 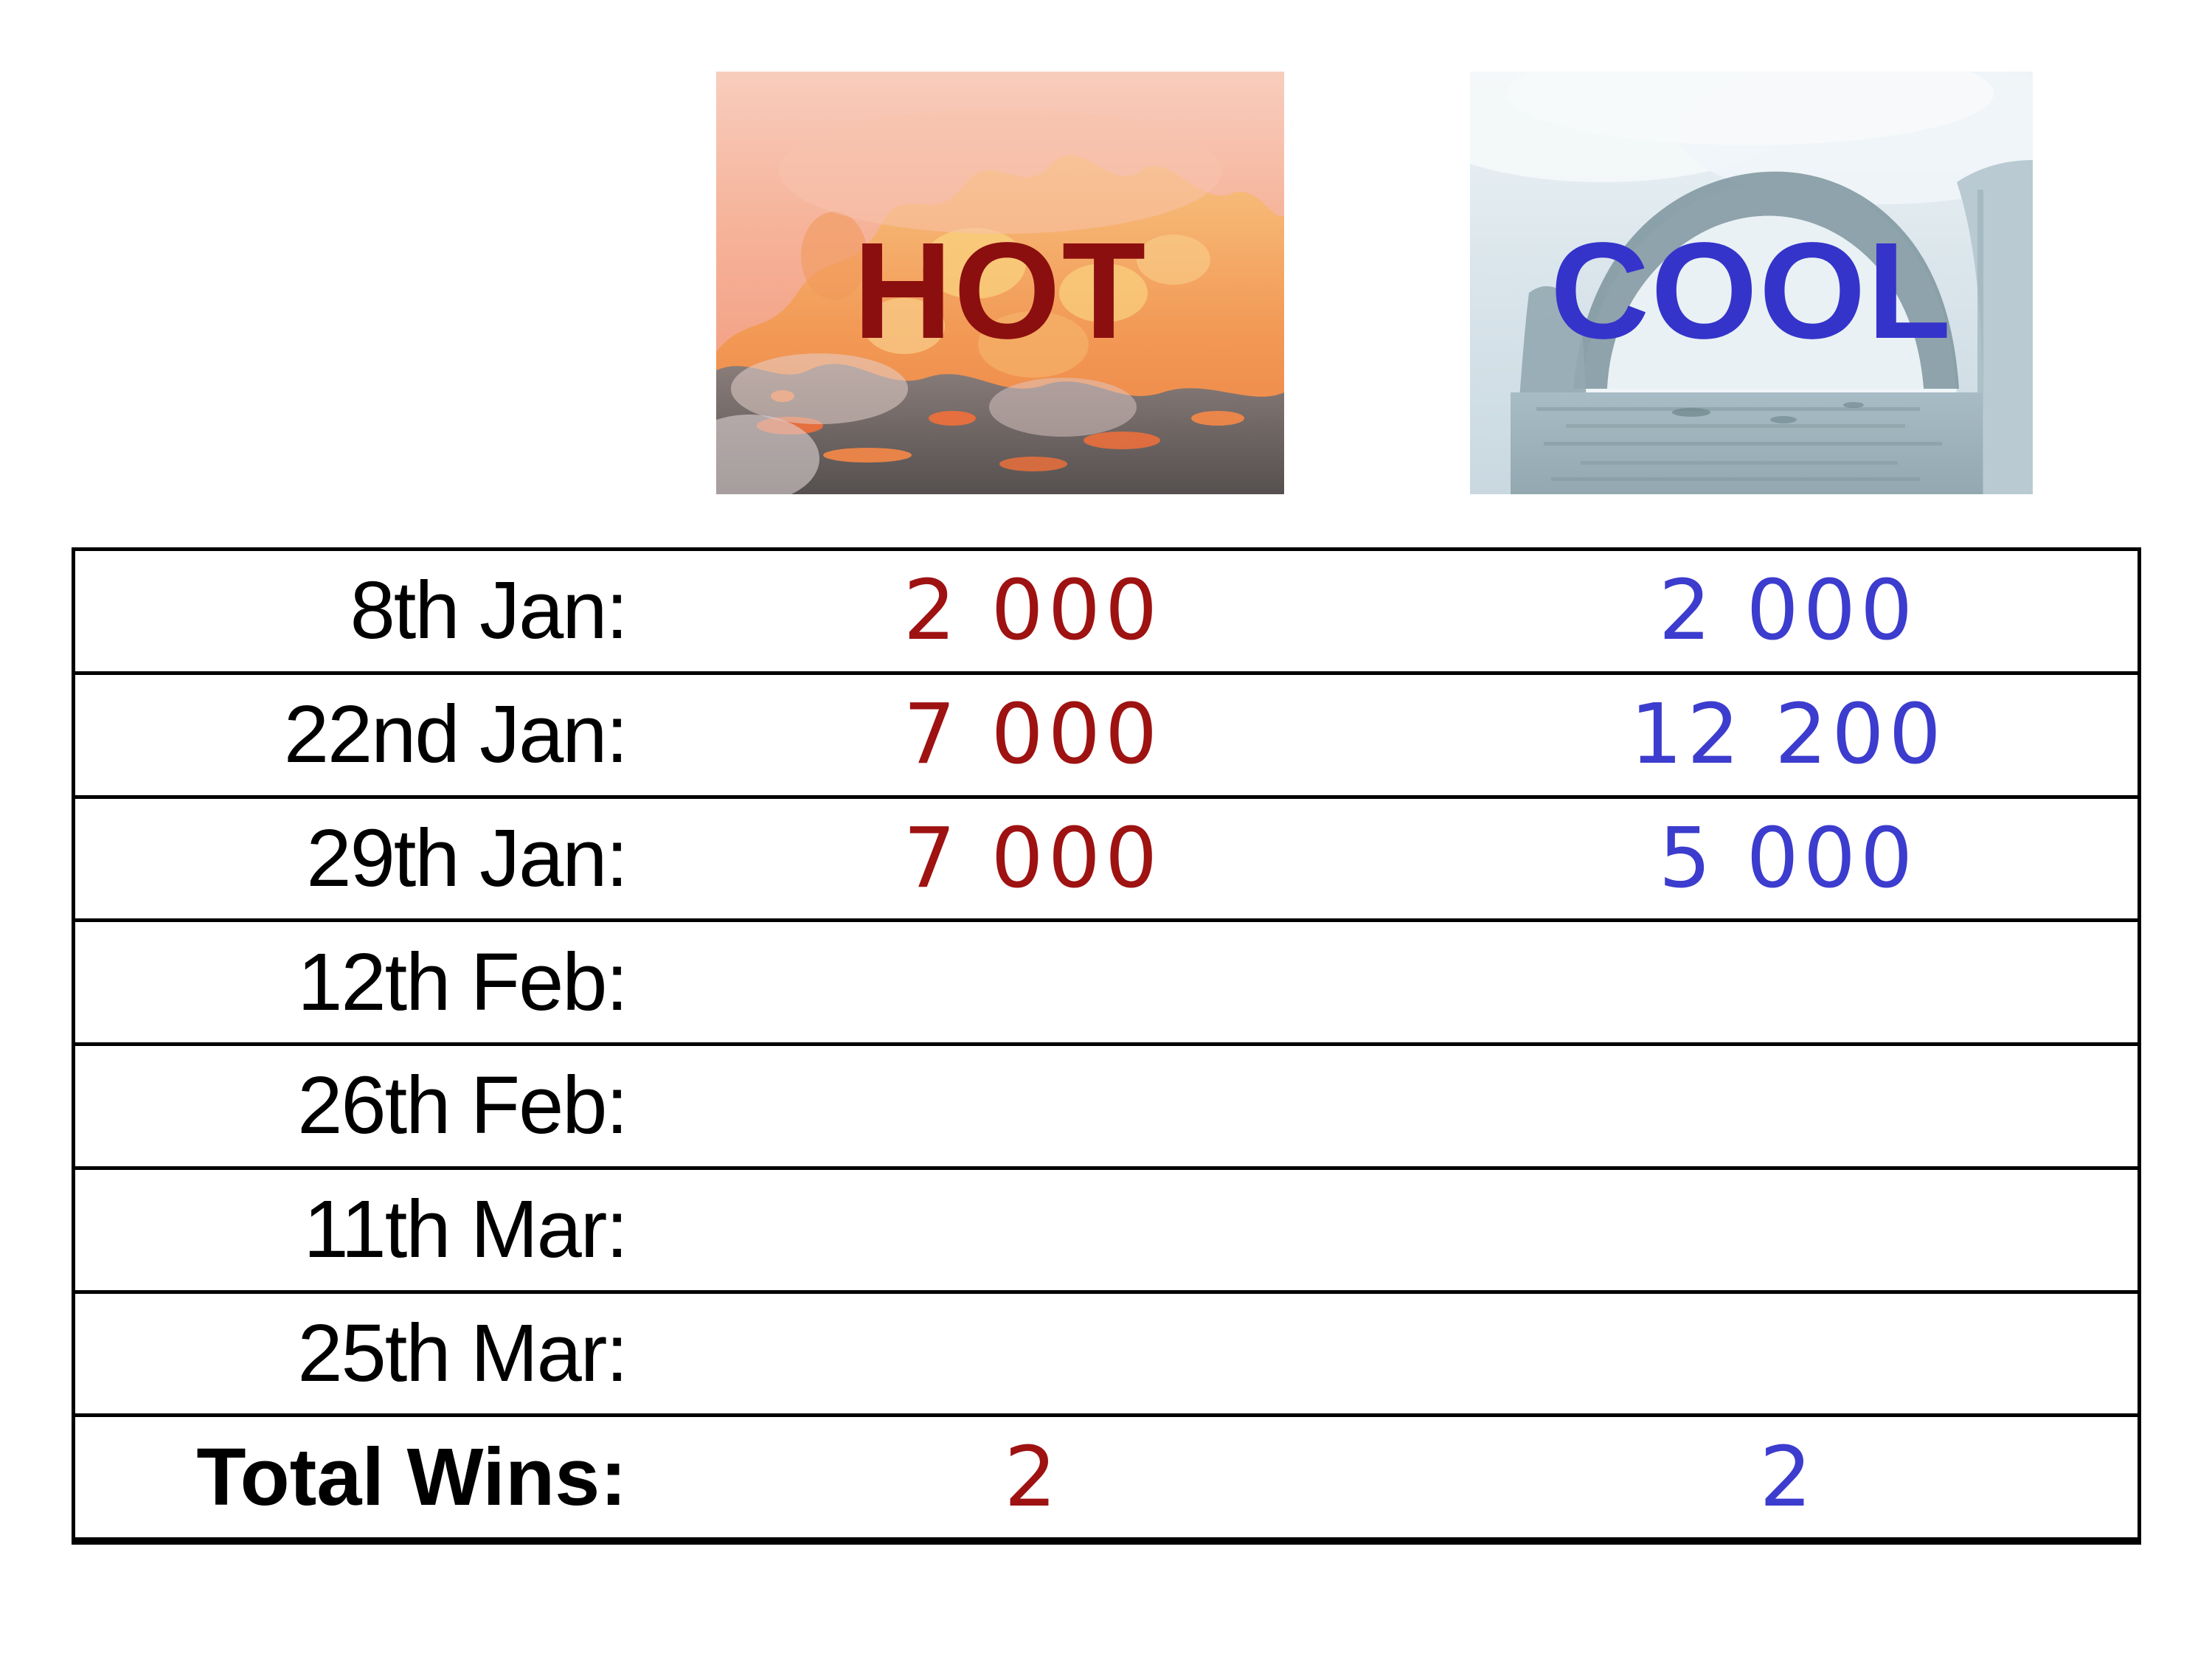 What do you see at coordinates (1788, 1477) in the screenshot?
I see `cool-total-wins: 2` at bounding box center [1788, 1477].